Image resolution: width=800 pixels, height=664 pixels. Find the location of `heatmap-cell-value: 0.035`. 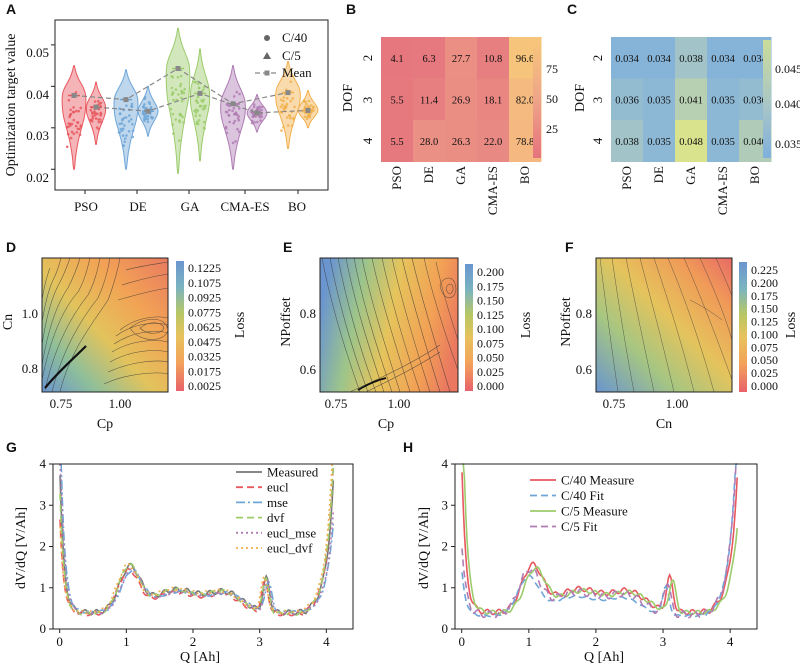

heatmap-cell-value: 0.035 is located at coordinates (659, 142).